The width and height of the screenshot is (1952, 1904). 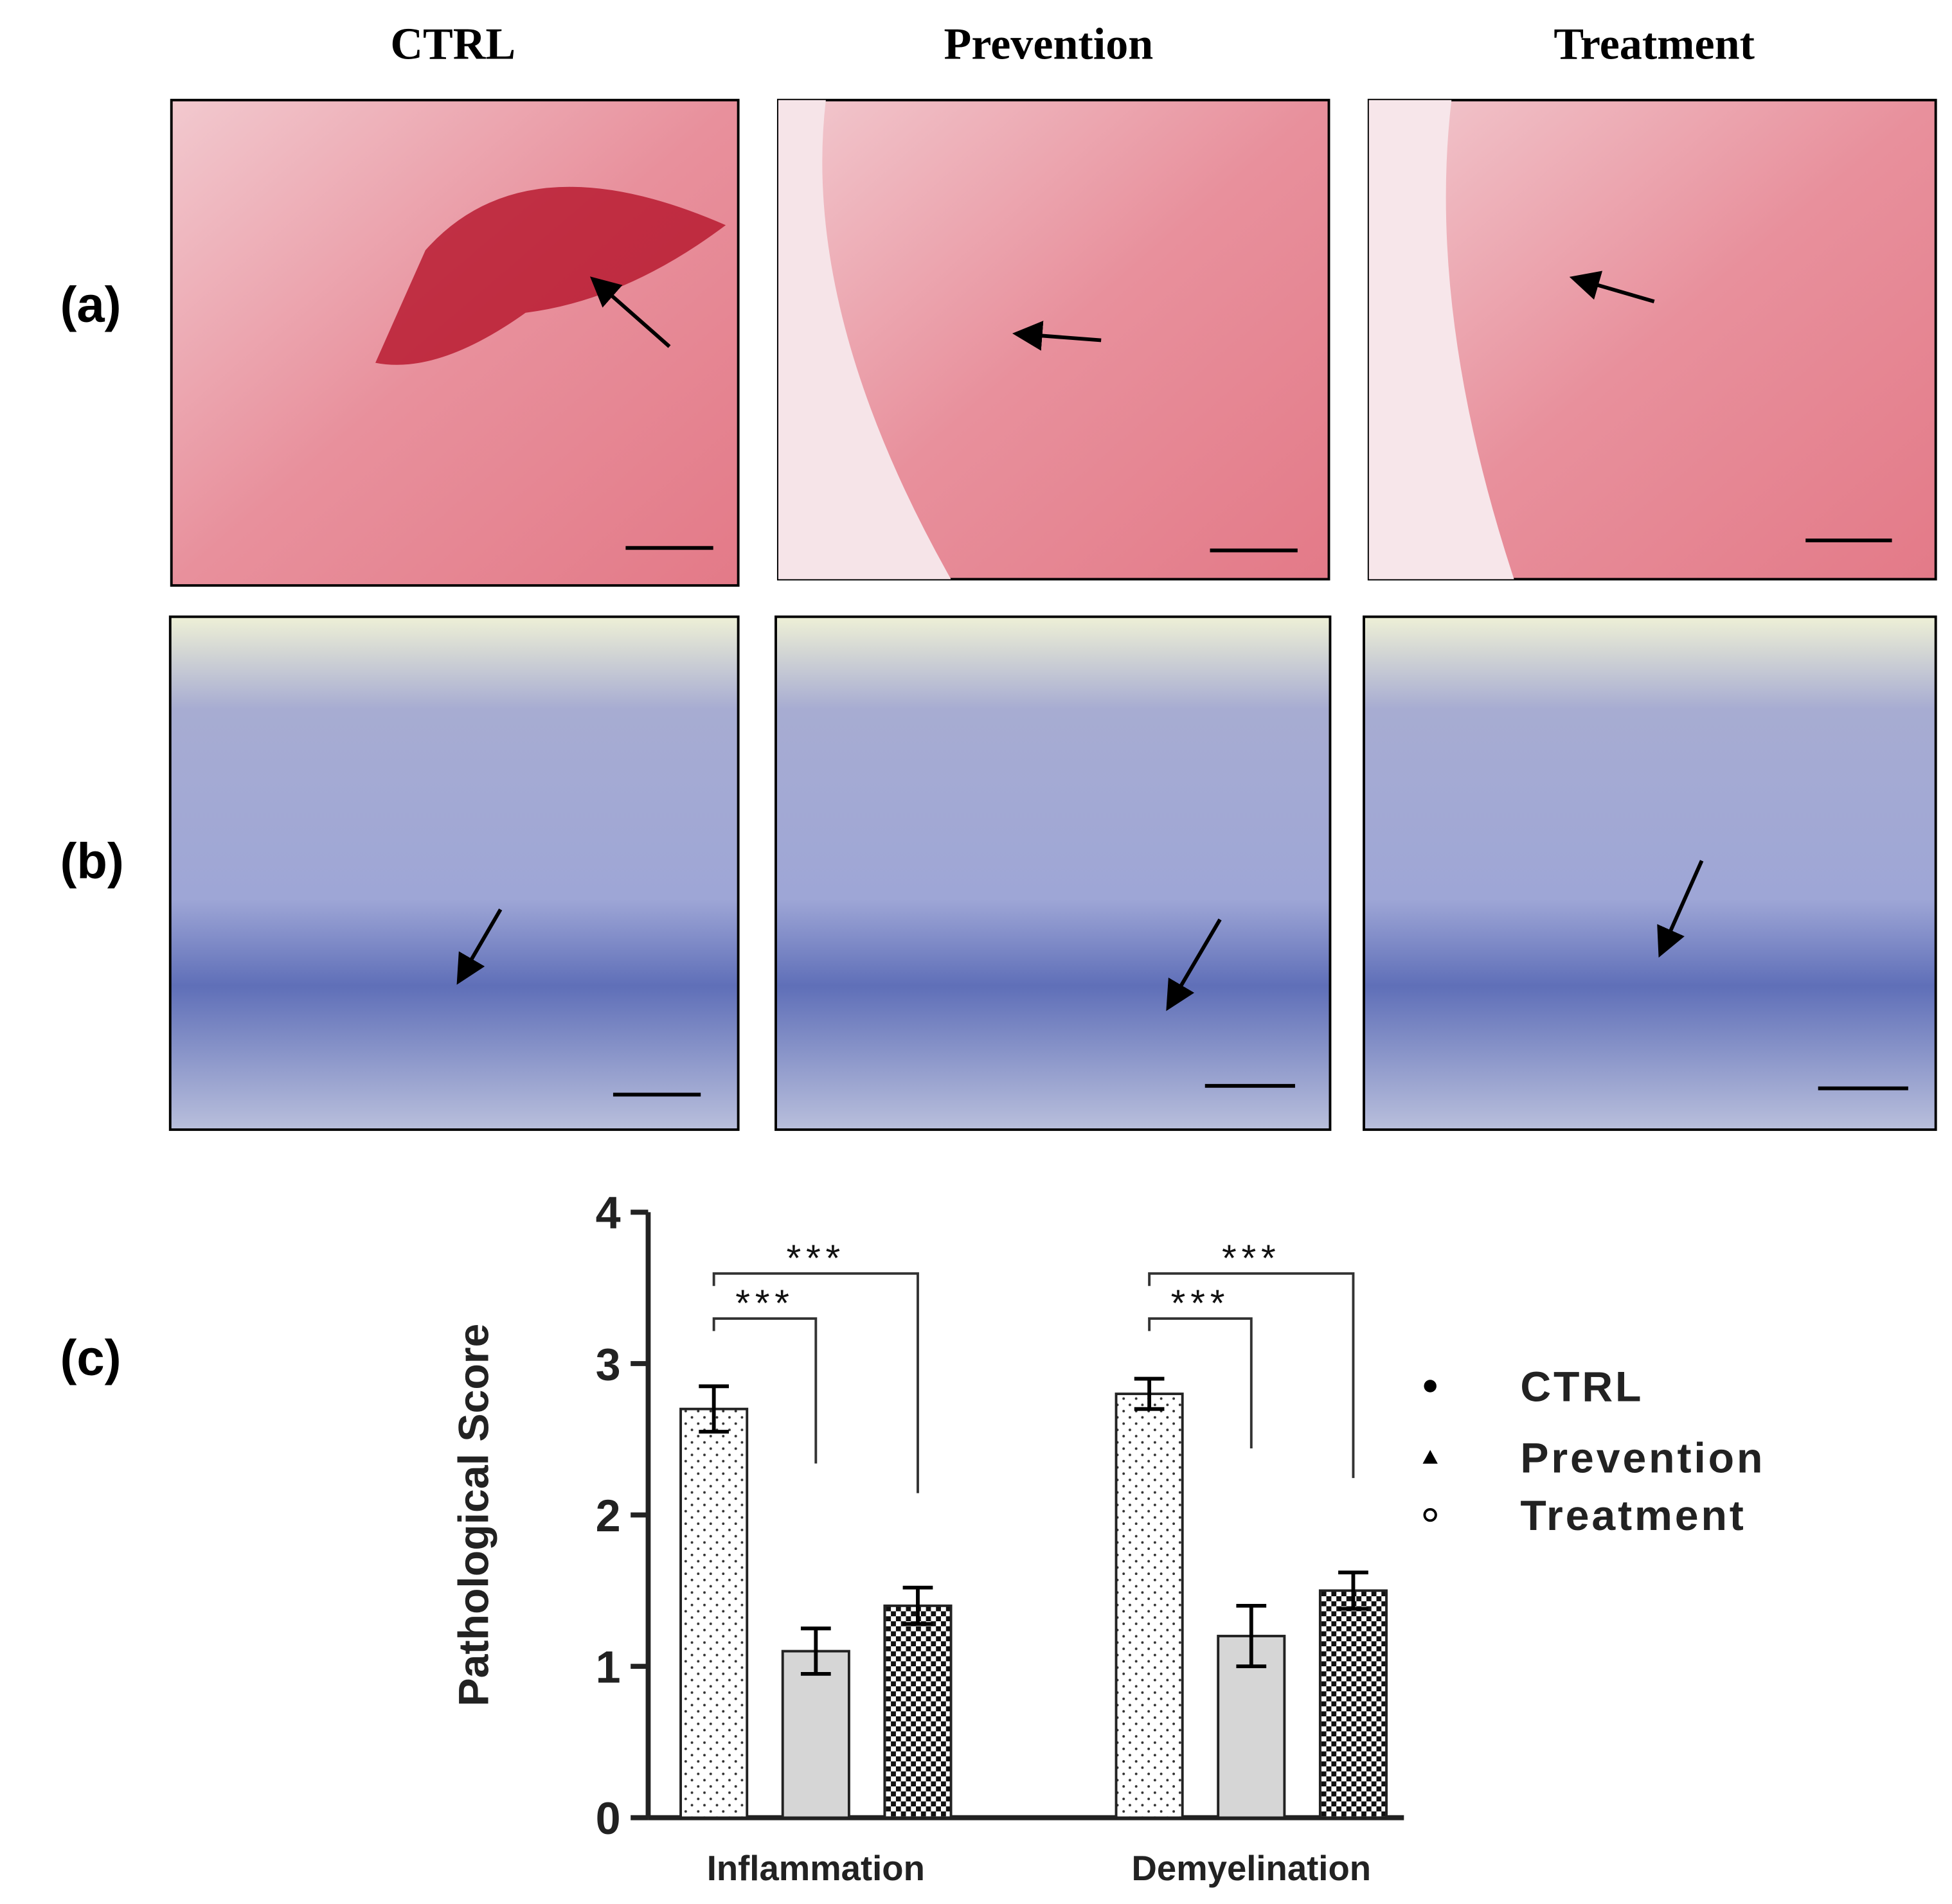 What do you see at coordinates (1049, 44) in the screenshot?
I see `column-title: Prevention` at bounding box center [1049, 44].